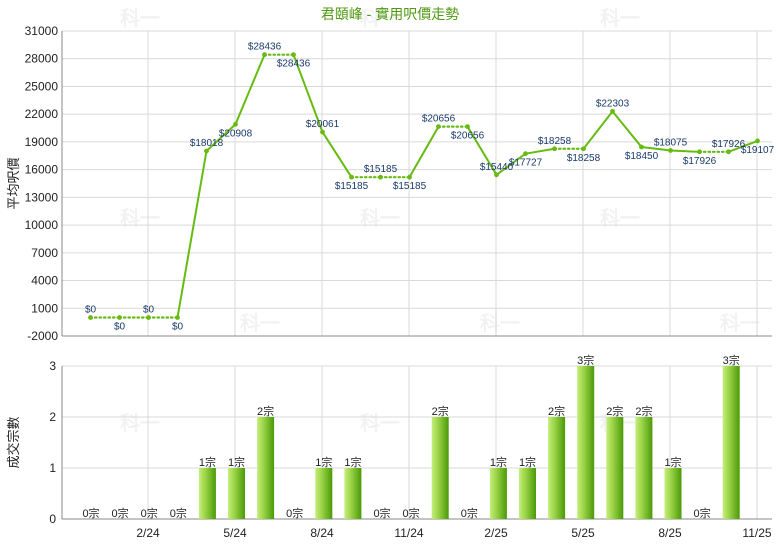  I want to click on data-label: $20908, so click(236, 133).